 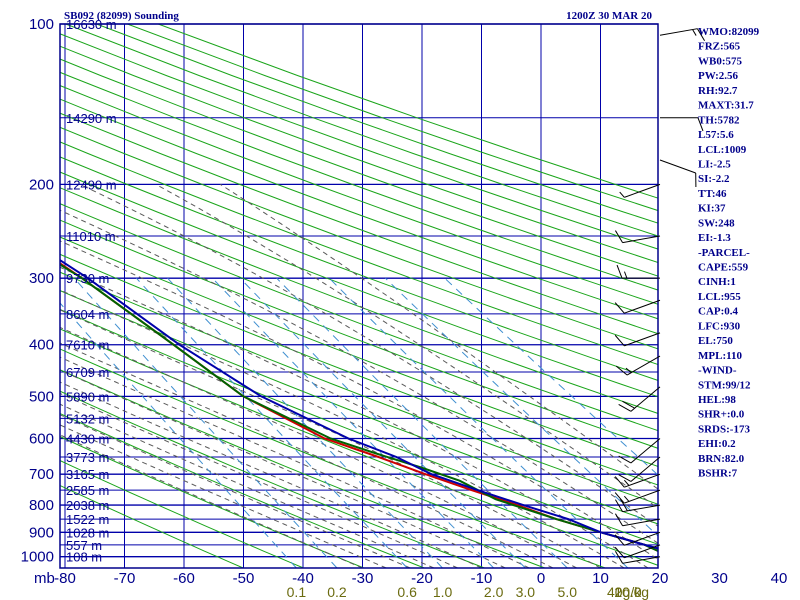 What do you see at coordinates (41, 474) in the screenshot?
I see `pressure-label: 700` at bounding box center [41, 474].